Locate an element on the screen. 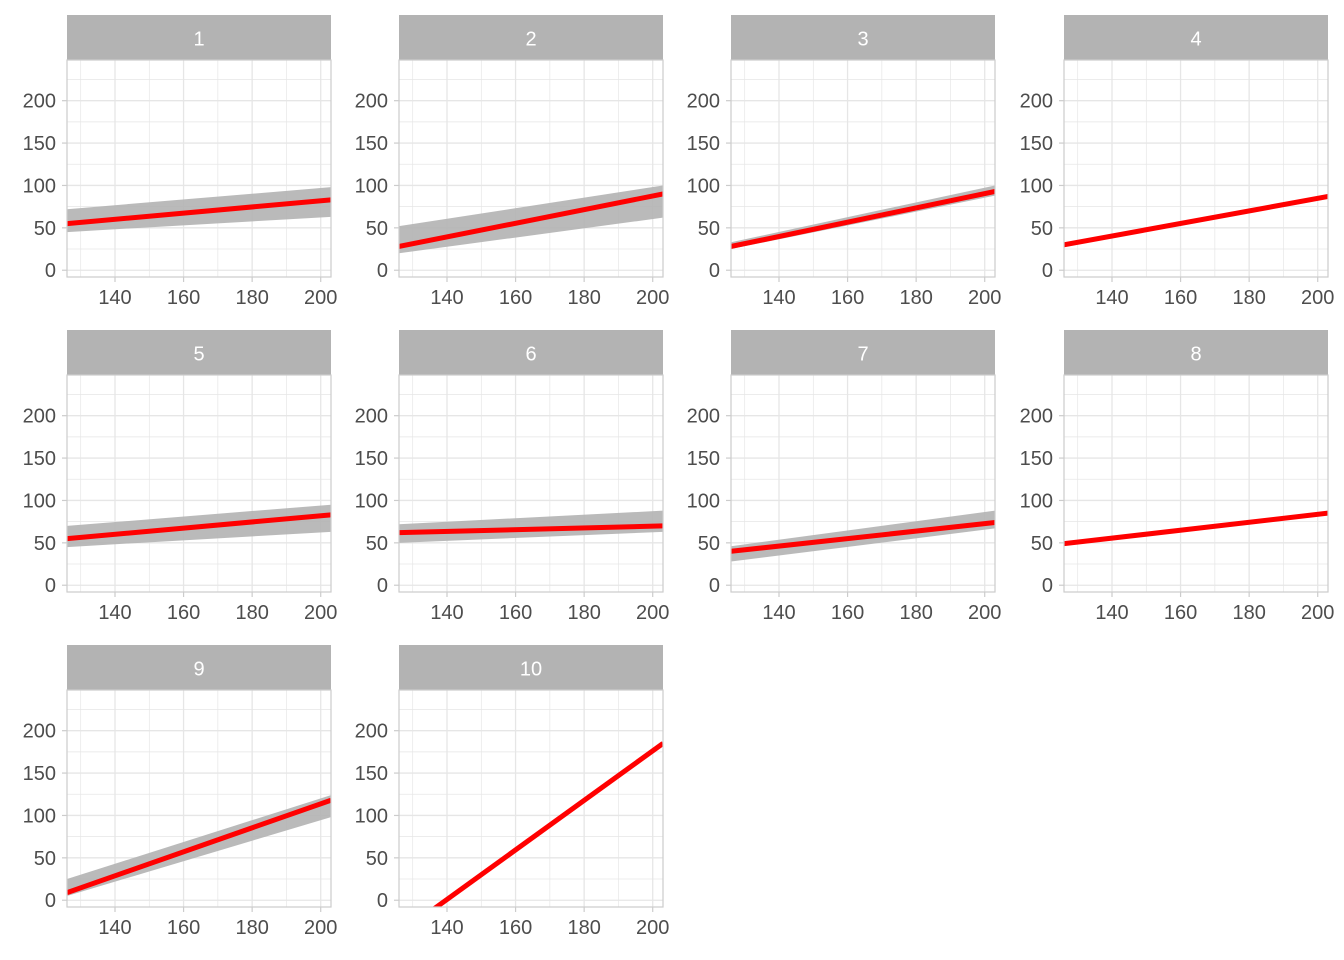 Image resolution: width=1344 pixels, height=960 pixels. facet-strip-label: 4 is located at coordinates (1195, 40).